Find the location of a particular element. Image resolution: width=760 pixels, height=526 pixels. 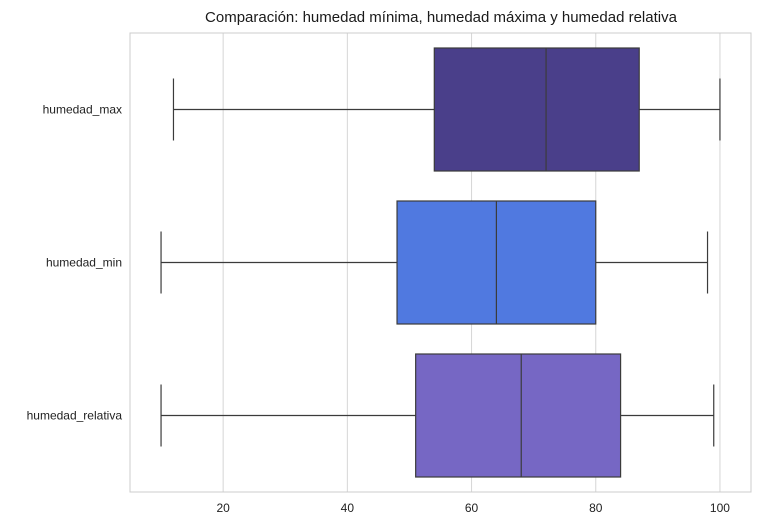

x-tick-label: 60 is located at coordinates (472, 508).